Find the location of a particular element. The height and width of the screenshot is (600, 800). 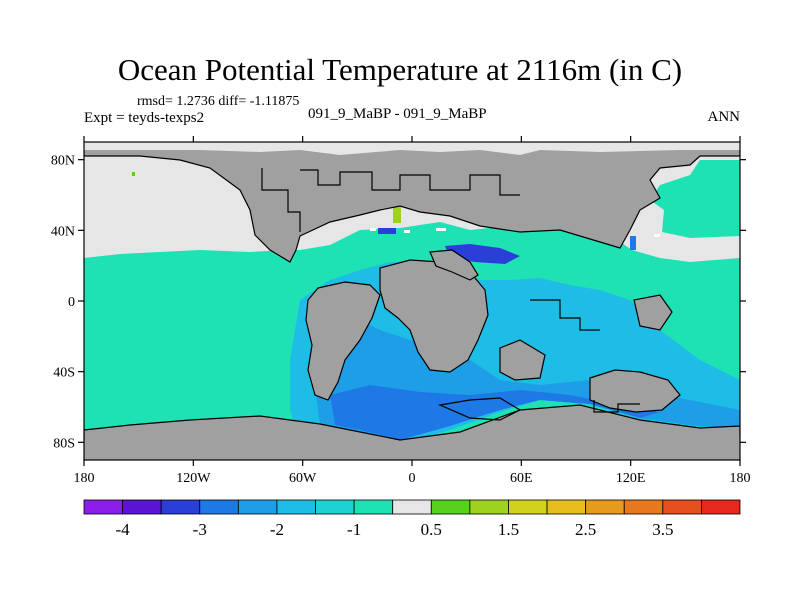

lon-tick-label: 60W is located at coordinates (303, 478).